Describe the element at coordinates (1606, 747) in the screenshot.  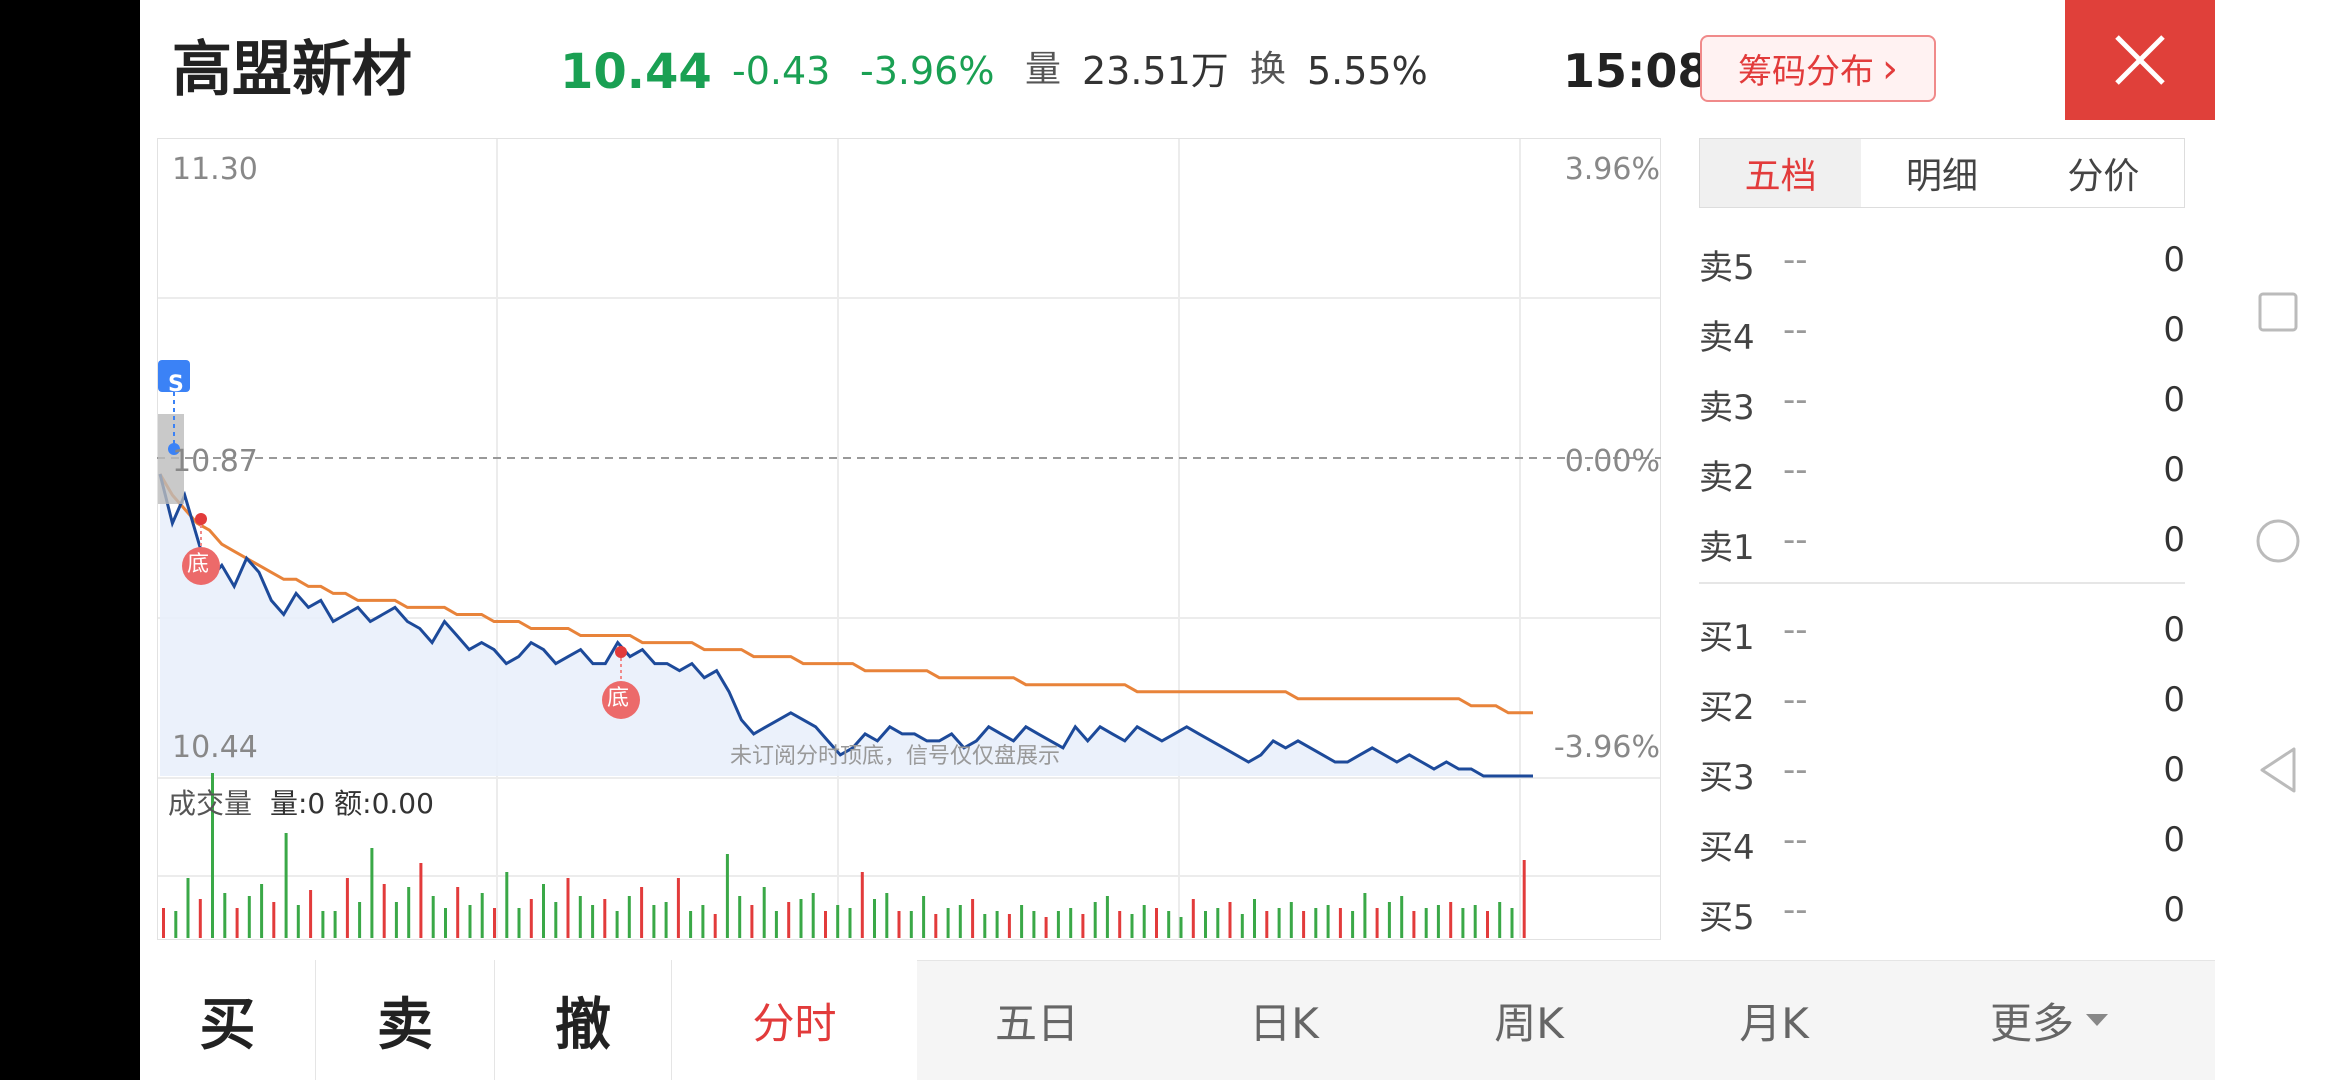
I see `pct-axis-bottom: -3.96%` at that location.